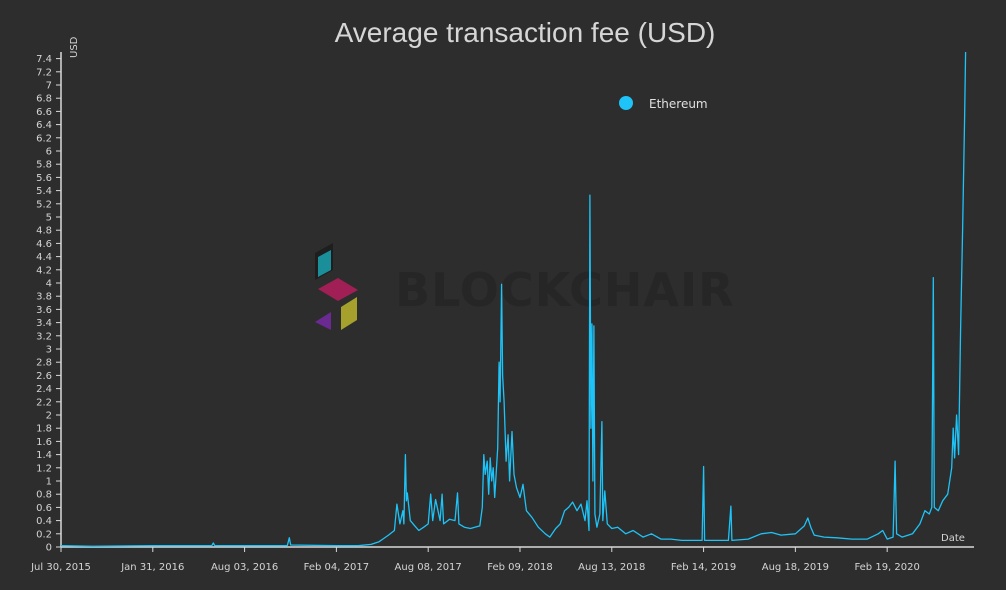  I want to click on y-tick-label: 4.4, so click(44, 257).